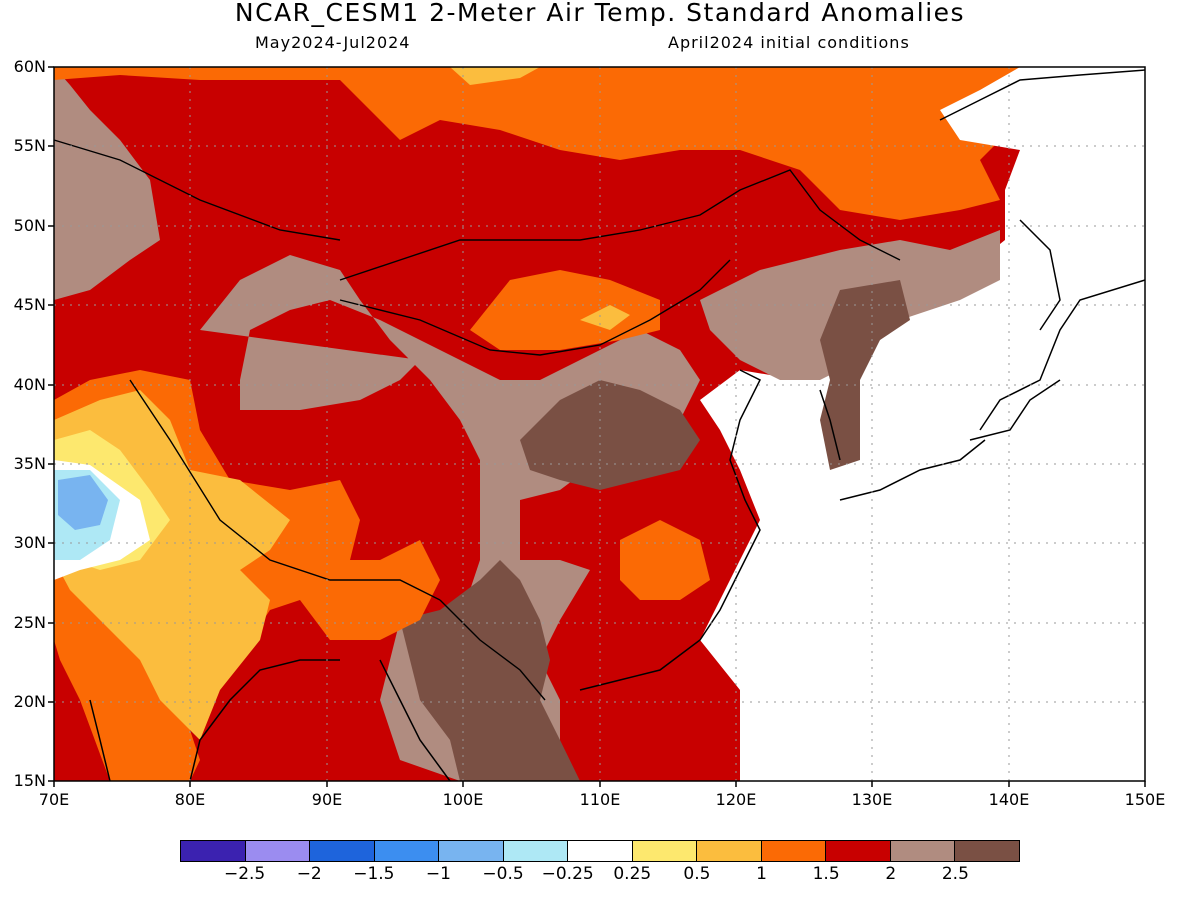 This screenshot has width=1200, height=900. Describe the element at coordinates (29, 542) in the screenshot. I see `lat-label: 30N` at that location.